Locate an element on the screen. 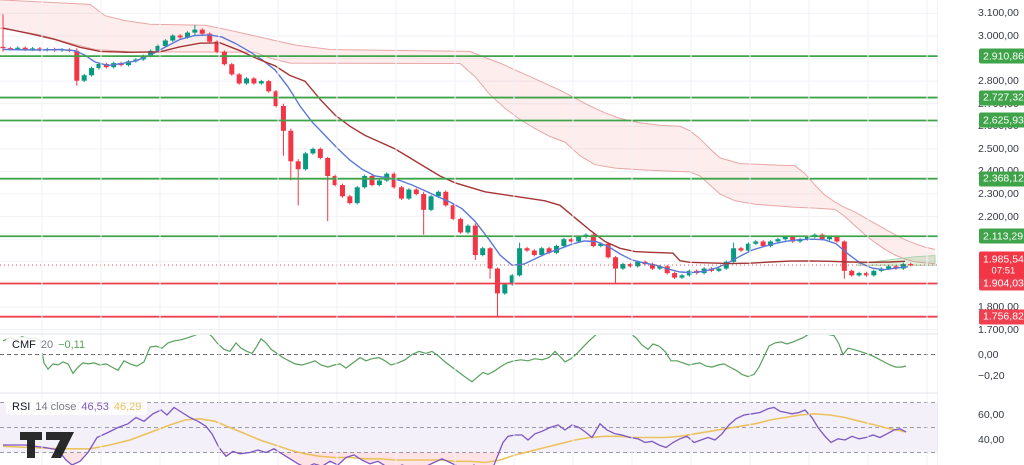 The image size is (1024, 465). tradingview-logo-shape is located at coordinates (31, 445).